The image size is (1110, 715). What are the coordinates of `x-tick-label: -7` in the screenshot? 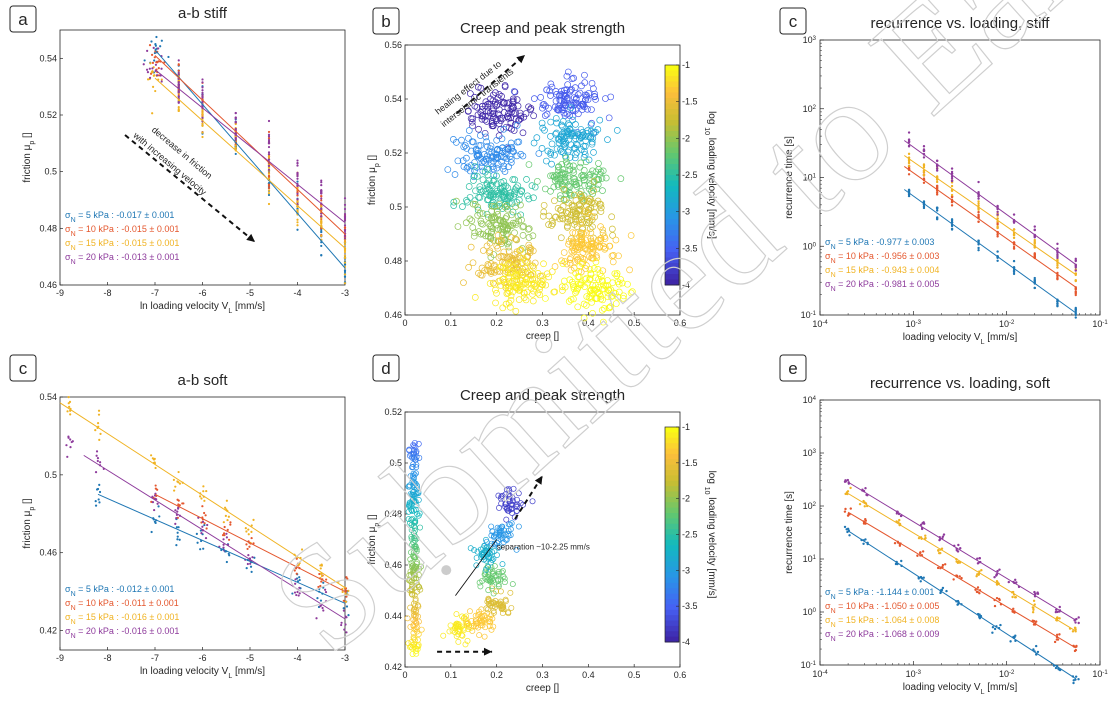 It's located at (155, 293).